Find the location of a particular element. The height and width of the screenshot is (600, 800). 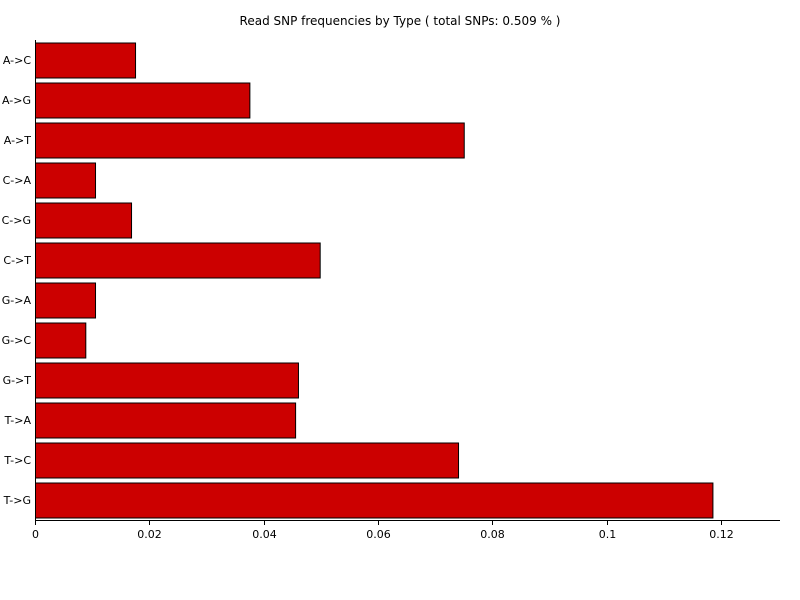

xtick-label: 0.04 is located at coordinates (264, 534).